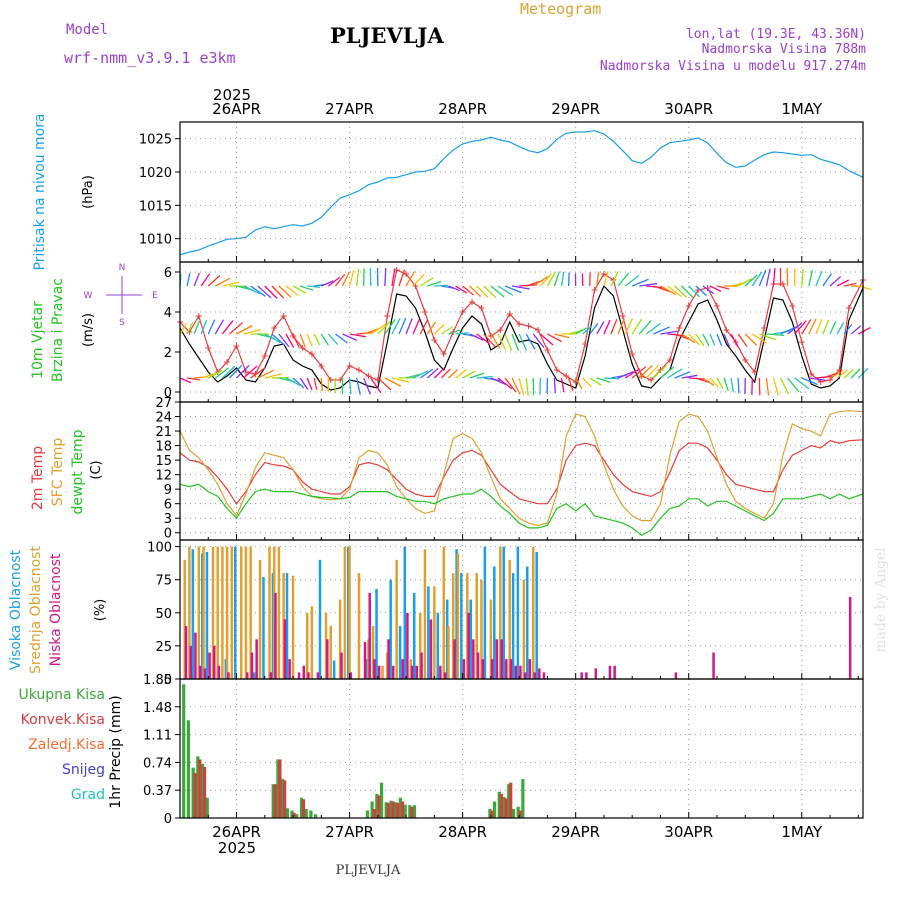 This screenshot has width=900, height=900. What do you see at coordinates (168, 273) in the screenshot?
I see `wind-ytick-label: 6` at bounding box center [168, 273].